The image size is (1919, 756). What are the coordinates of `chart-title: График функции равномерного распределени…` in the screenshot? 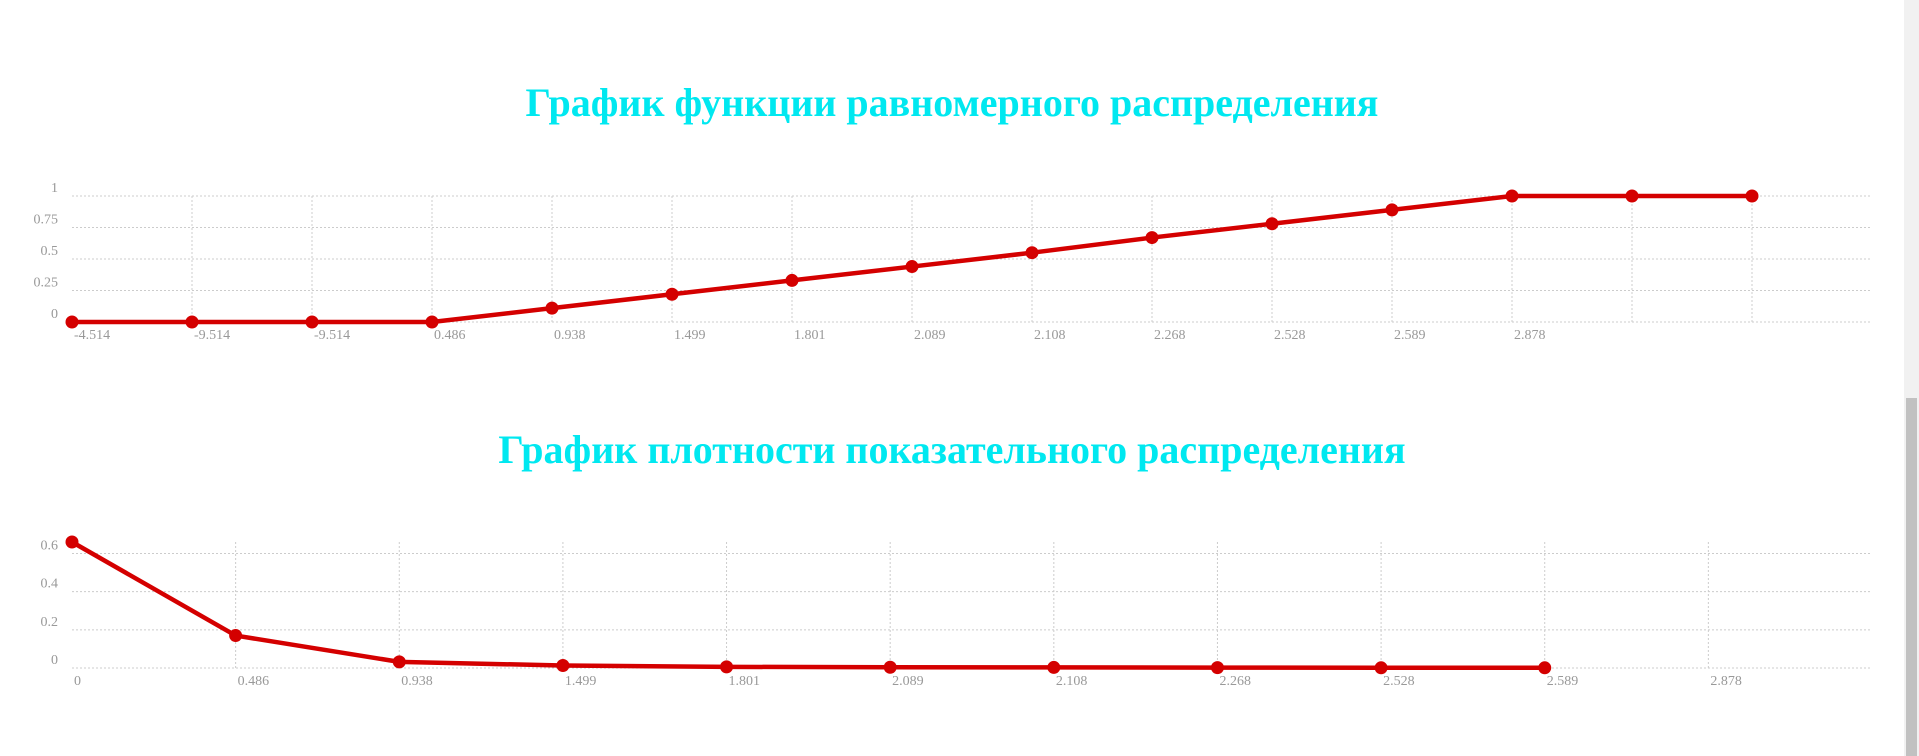 It's located at (952, 102).